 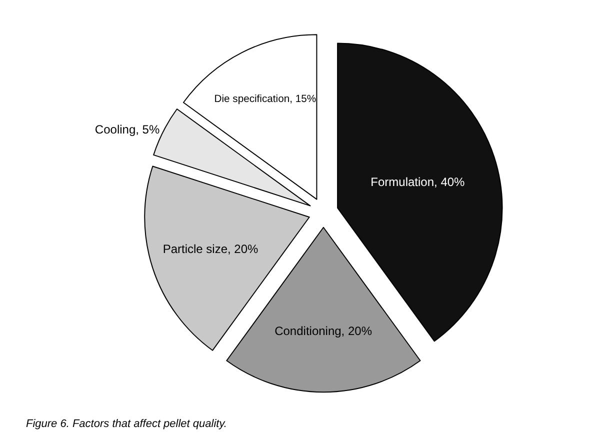 I want to click on slice-label: Cooling, 5%, so click(x=127, y=129).